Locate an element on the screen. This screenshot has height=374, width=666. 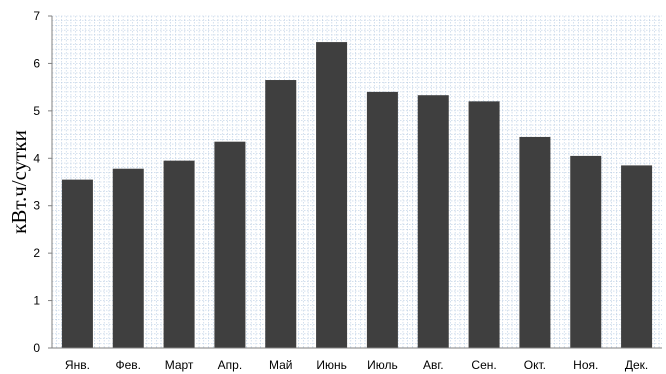
x-tick-label: Окт. is located at coordinates (535, 365).